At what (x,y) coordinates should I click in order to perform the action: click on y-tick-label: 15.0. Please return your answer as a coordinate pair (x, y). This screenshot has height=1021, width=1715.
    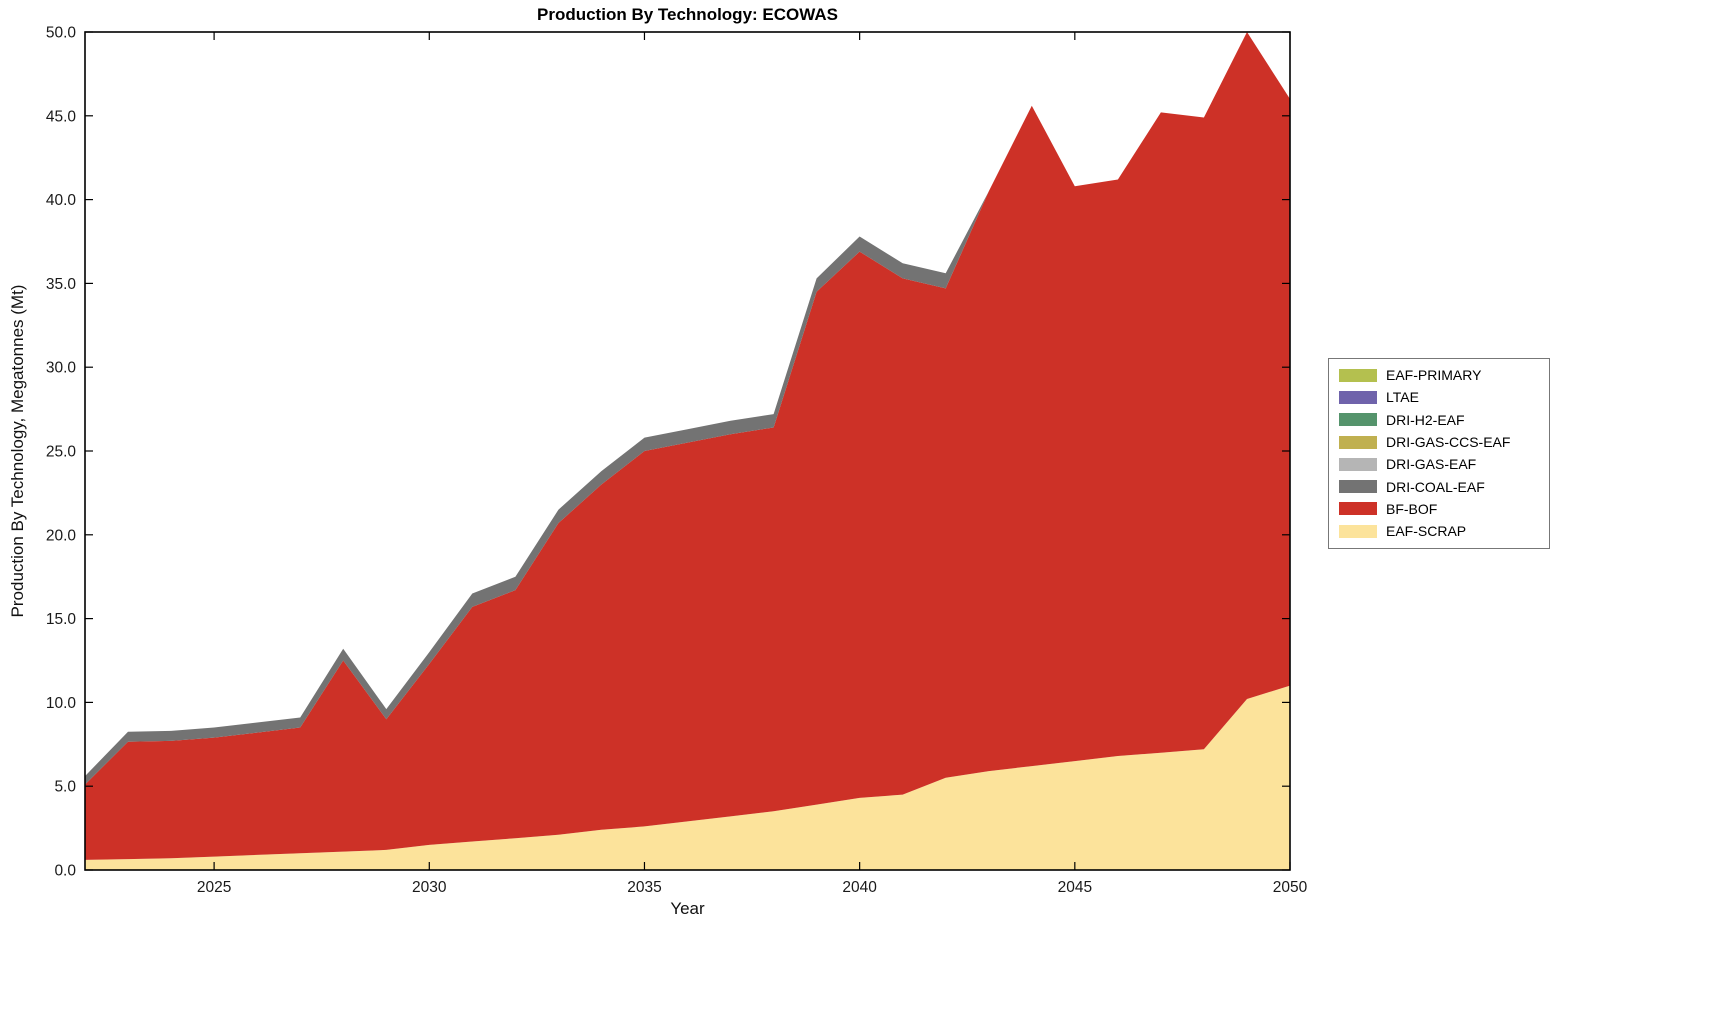
    Looking at the image, I should click on (61, 619).